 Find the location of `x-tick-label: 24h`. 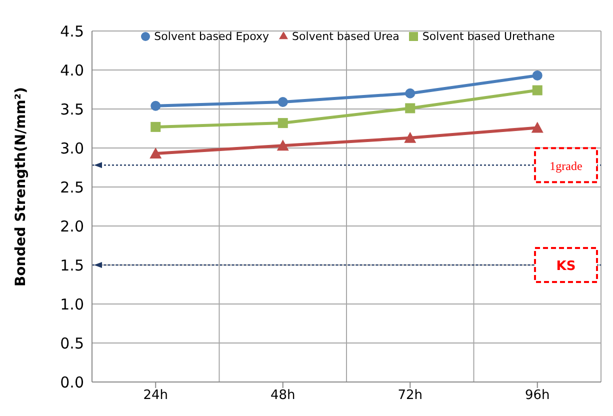

x-tick-label: 24h is located at coordinates (155, 396).